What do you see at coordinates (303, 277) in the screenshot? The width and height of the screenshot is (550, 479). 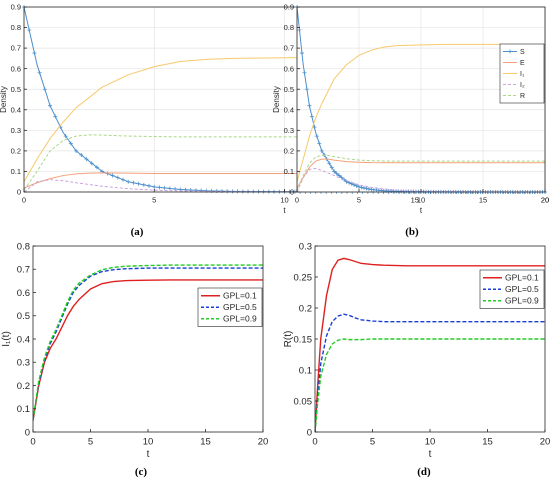 I see `y-tick-label: 0.25` at bounding box center [303, 277].